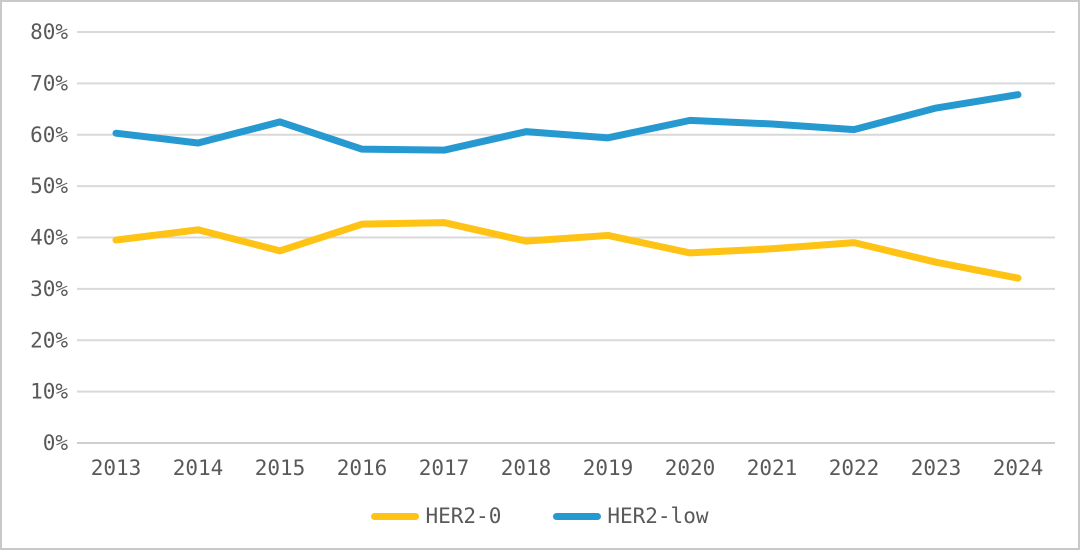 This screenshot has width=1080, height=550. What do you see at coordinates (49, 135) in the screenshot?
I see `svg-text: 60%` at bounding box center [49, 135].